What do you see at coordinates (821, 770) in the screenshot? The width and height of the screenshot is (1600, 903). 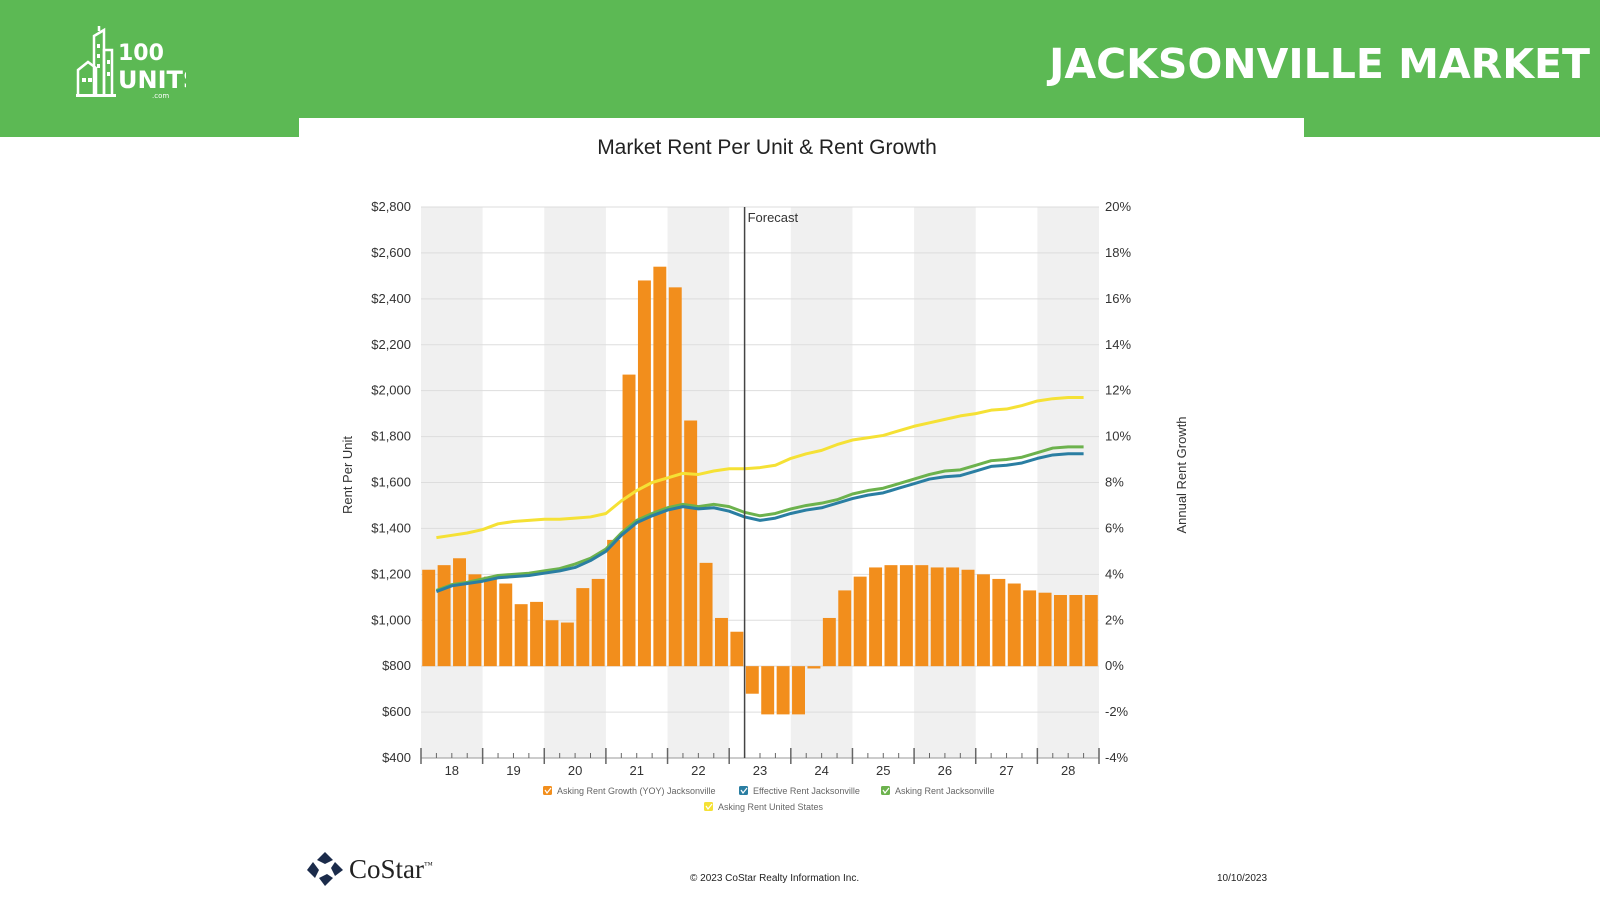 I see `x-tick-label: 24` at bounding box center [821, 770].